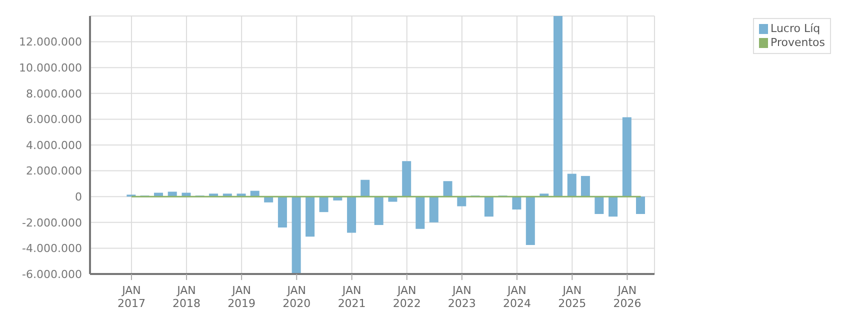 The height and width of the screenshot is (313, 851). What do you see at coordinates (406, 297) in the screenshot?
I see `x-tick-label: JAN 2022` at bounding box center [406, 297].